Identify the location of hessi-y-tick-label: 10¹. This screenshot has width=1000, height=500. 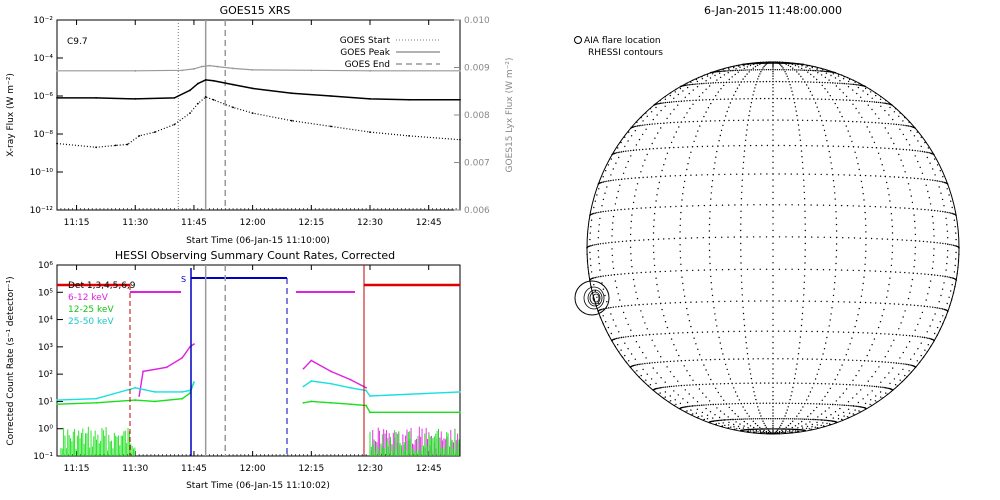
(45, 402).